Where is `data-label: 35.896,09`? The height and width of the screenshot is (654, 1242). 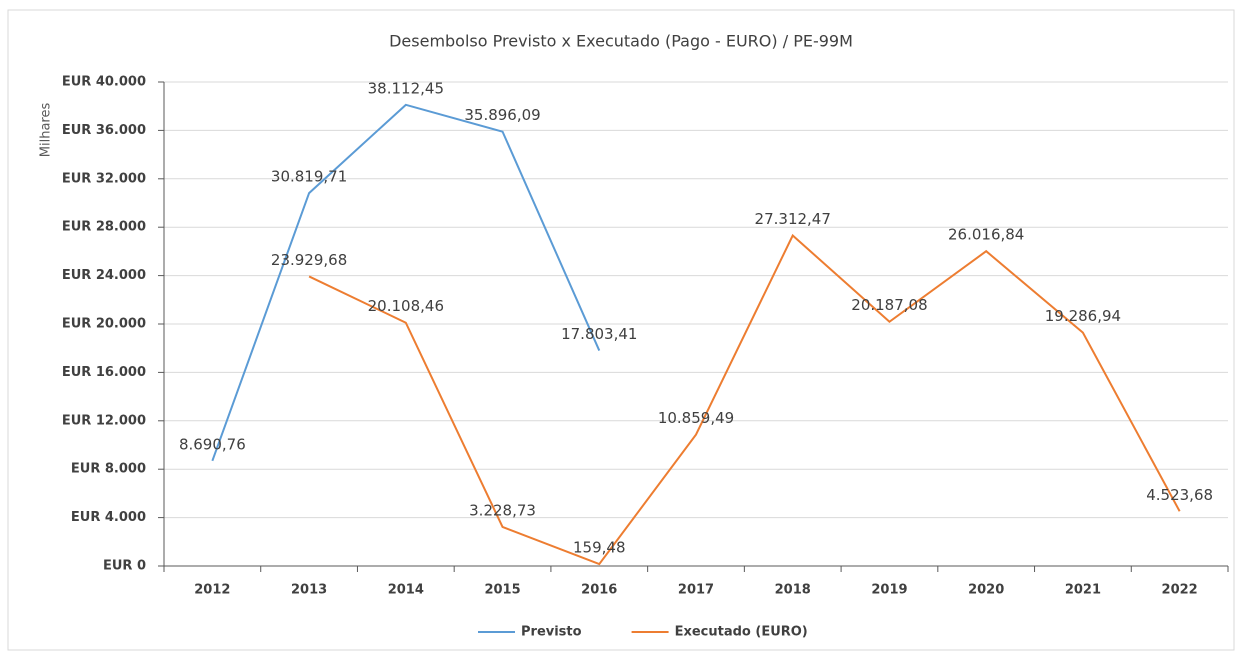
data-label: 35.896,09 is located at coordinates (502, 115).